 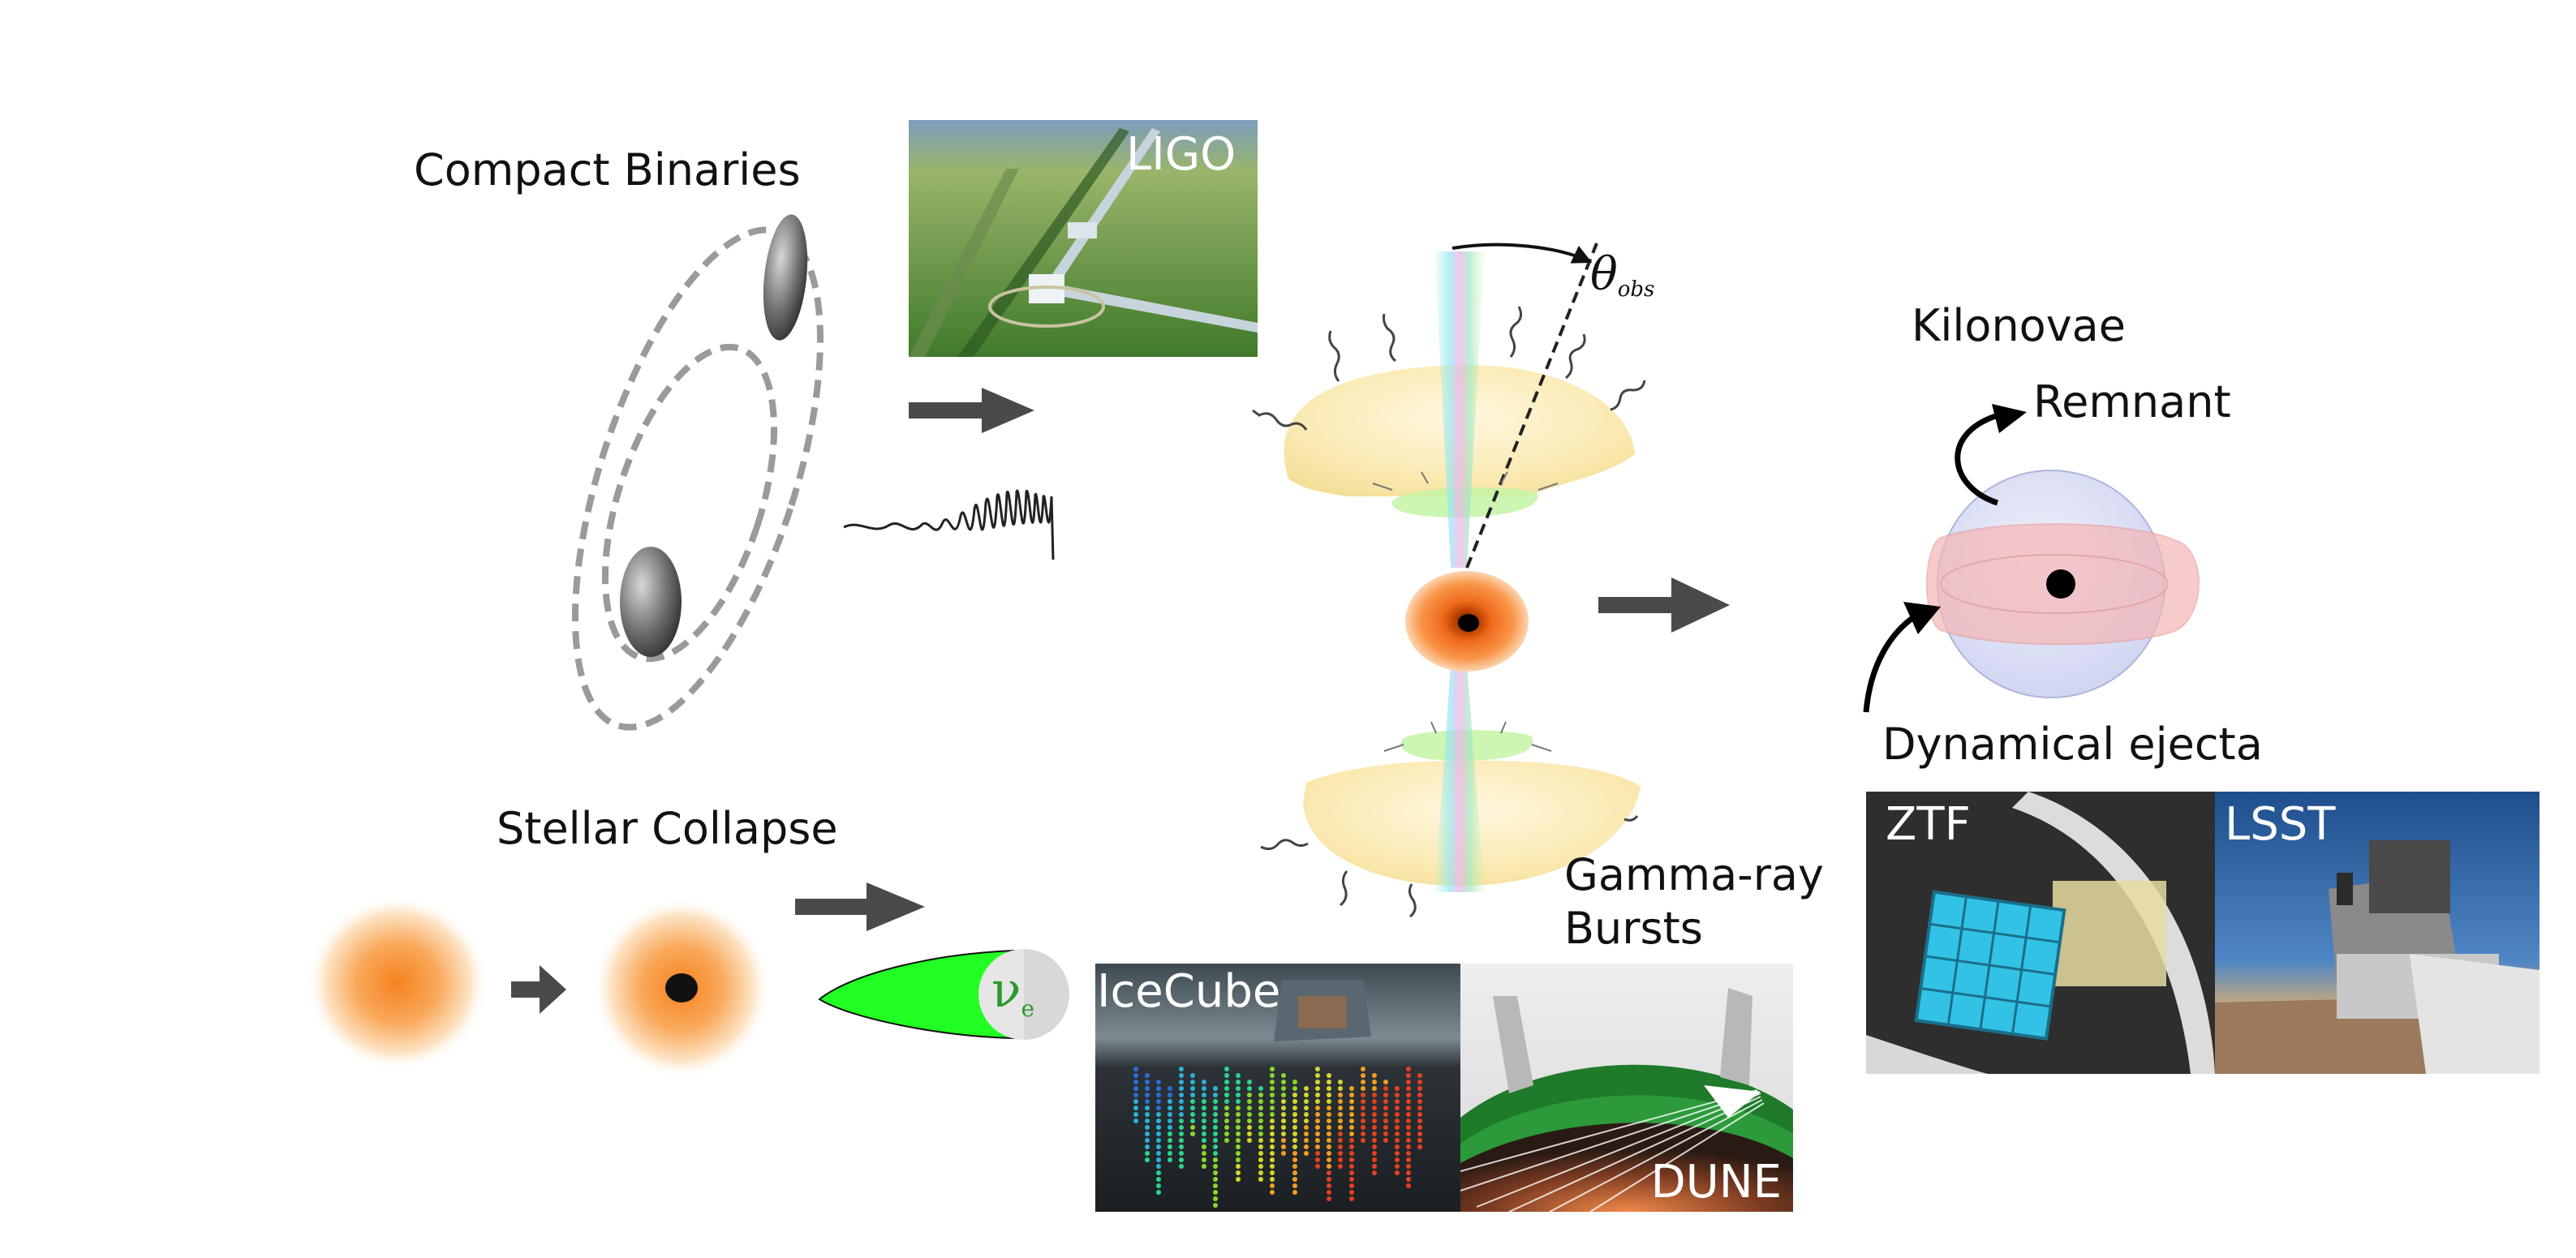 I want to click on stellar-collapse-group, so click(x=688, y=987).